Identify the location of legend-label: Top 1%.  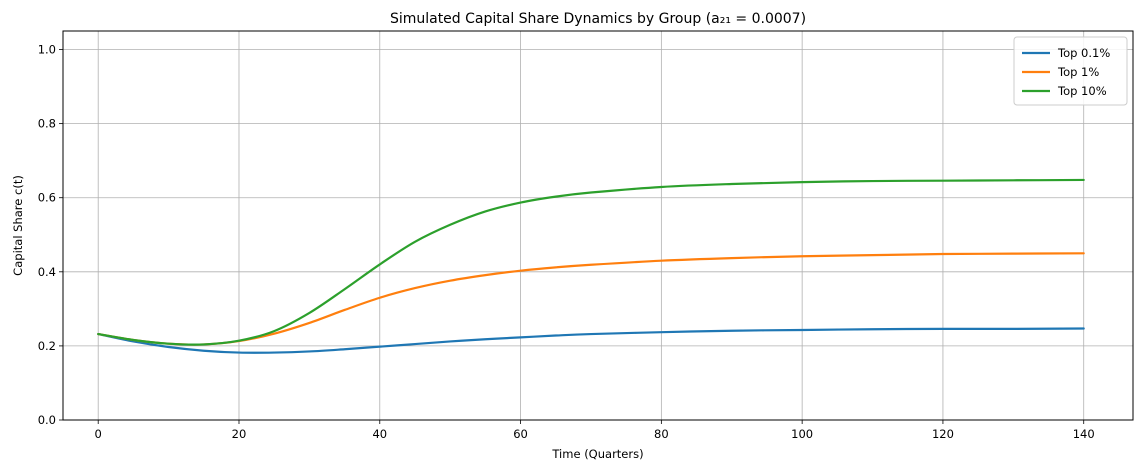
(1078, 72).